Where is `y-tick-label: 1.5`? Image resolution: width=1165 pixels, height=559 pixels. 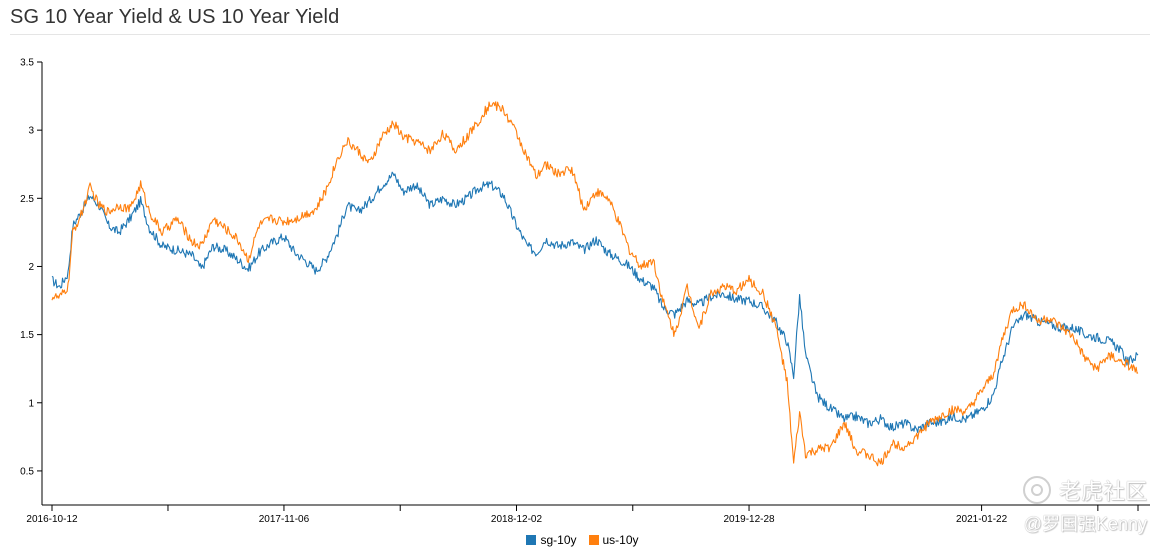 y-tick-label: 1.5 is located at coordinates (27, 335).